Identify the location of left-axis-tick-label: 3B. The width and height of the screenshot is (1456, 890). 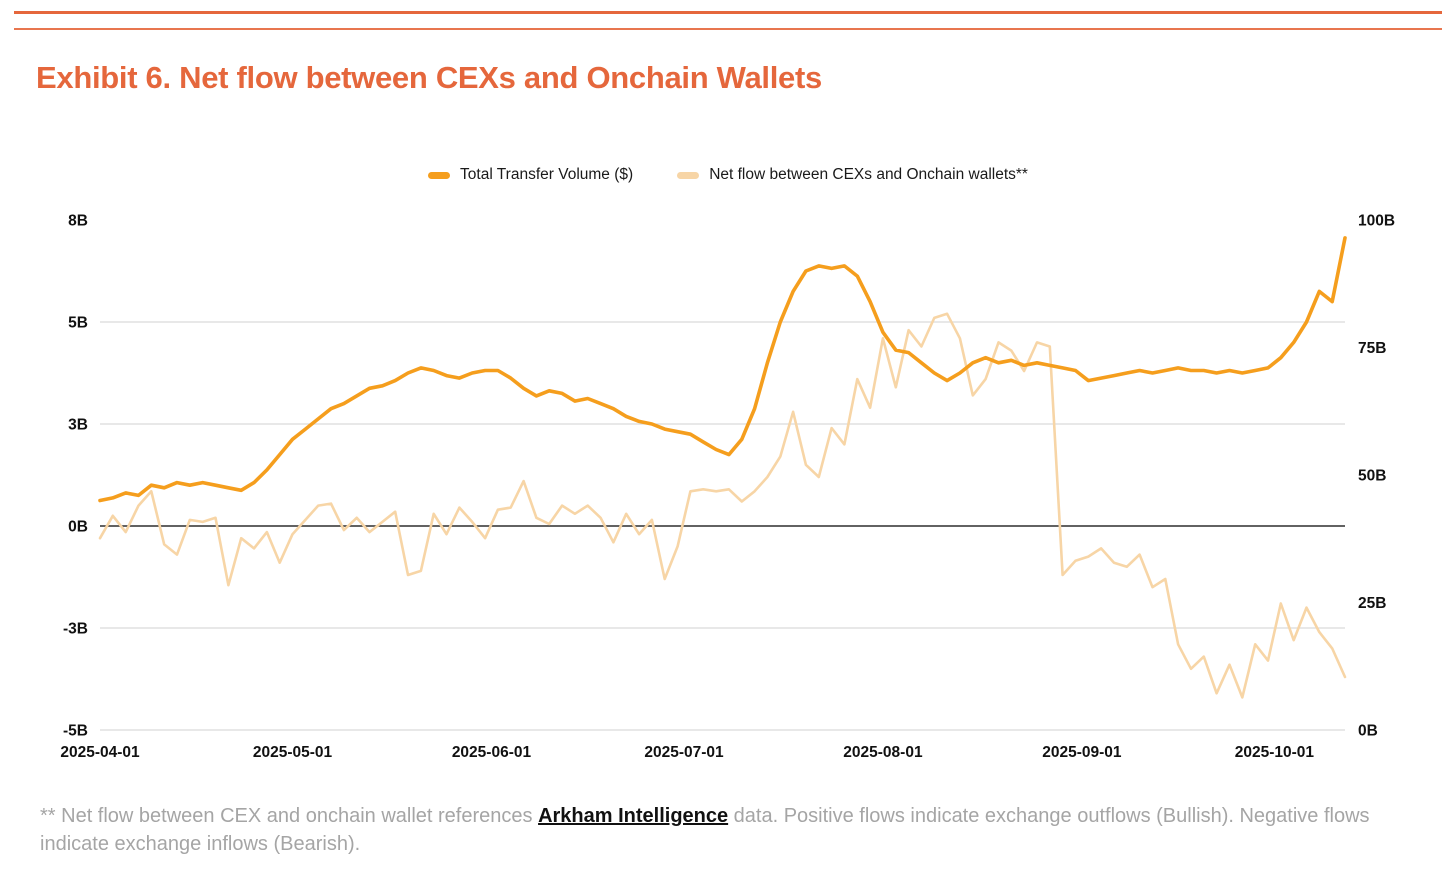
(78, 425).